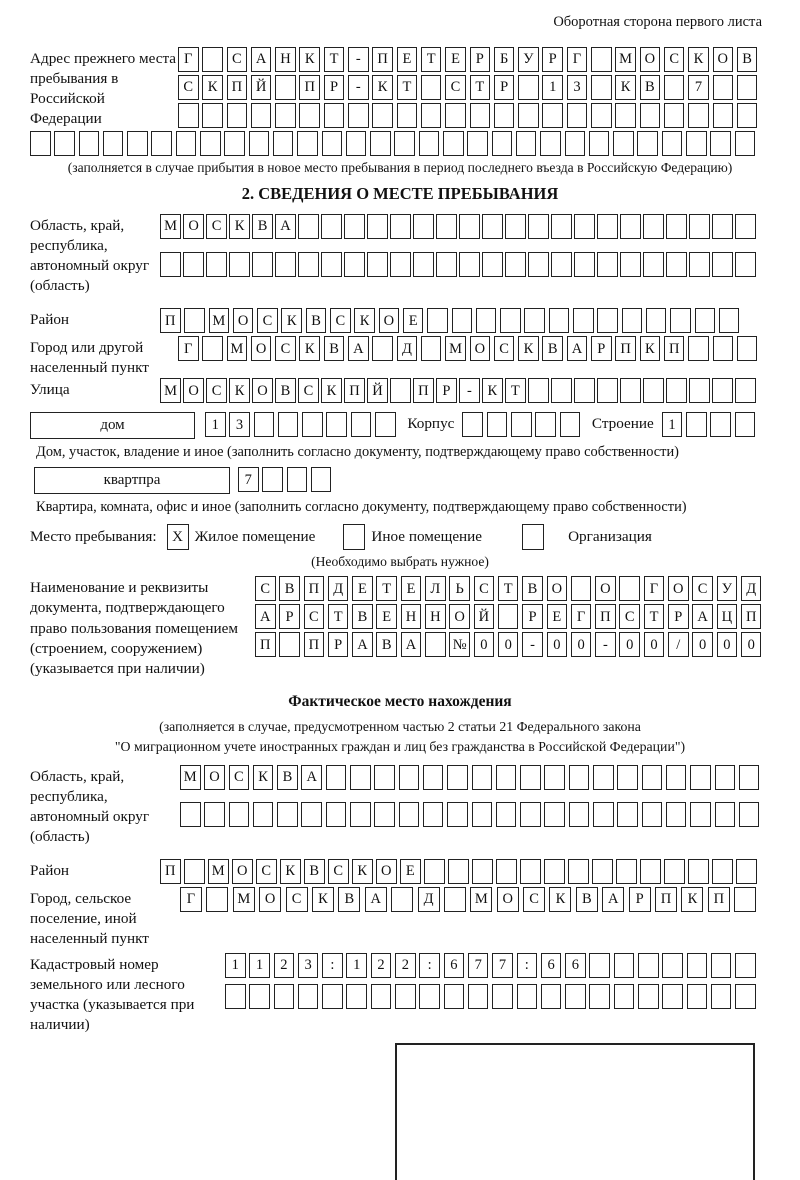 Image resolution: width=800 pixels, height=1180 pixels. Describe the element at coordinates (484, 617) in the screenshot. I see `char-cell: Й` at that location.